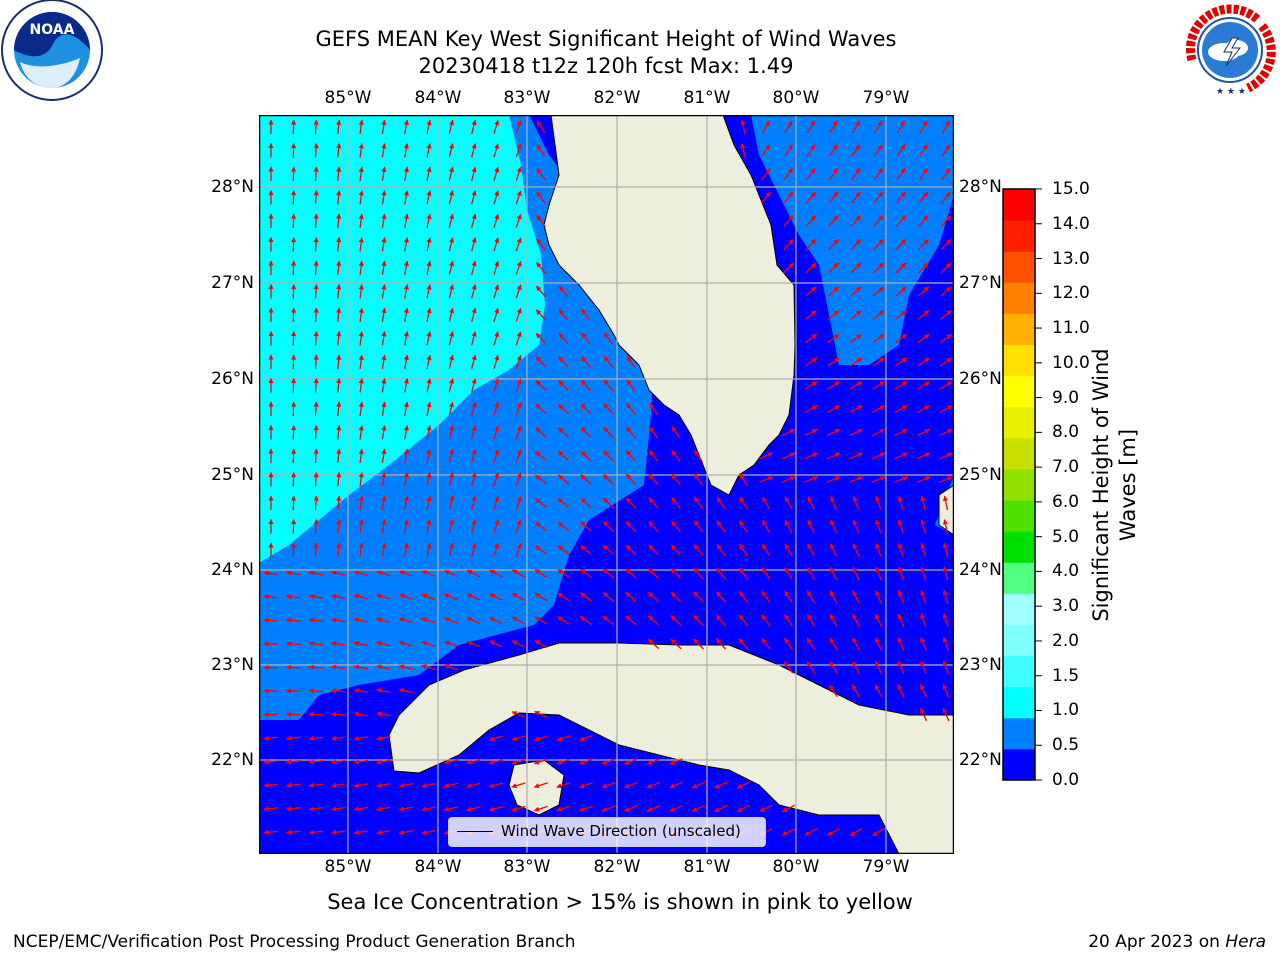  Describe the element at coordinates (886, 98) in the screenshot. I see `lon-label: 79°W` at that location.